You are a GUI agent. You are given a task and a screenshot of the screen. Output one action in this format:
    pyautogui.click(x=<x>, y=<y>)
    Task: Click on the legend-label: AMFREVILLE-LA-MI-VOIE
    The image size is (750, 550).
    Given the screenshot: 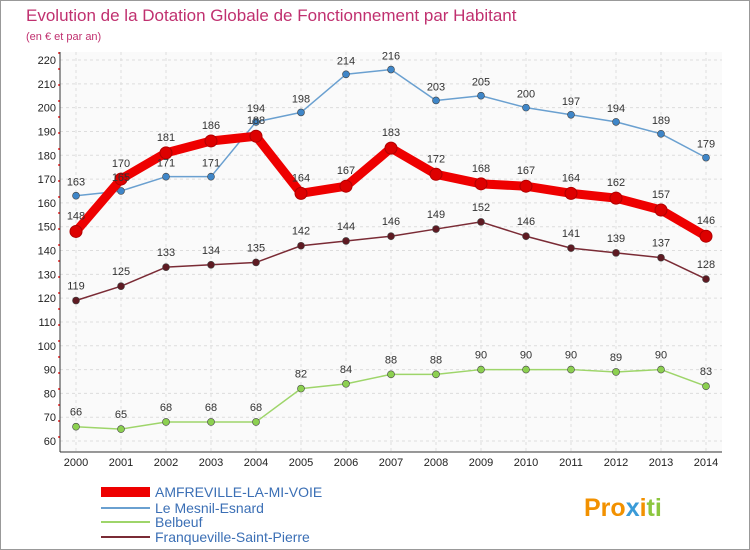 What is the action you would take?
    pyautogui.click(x=238, y=492)
    